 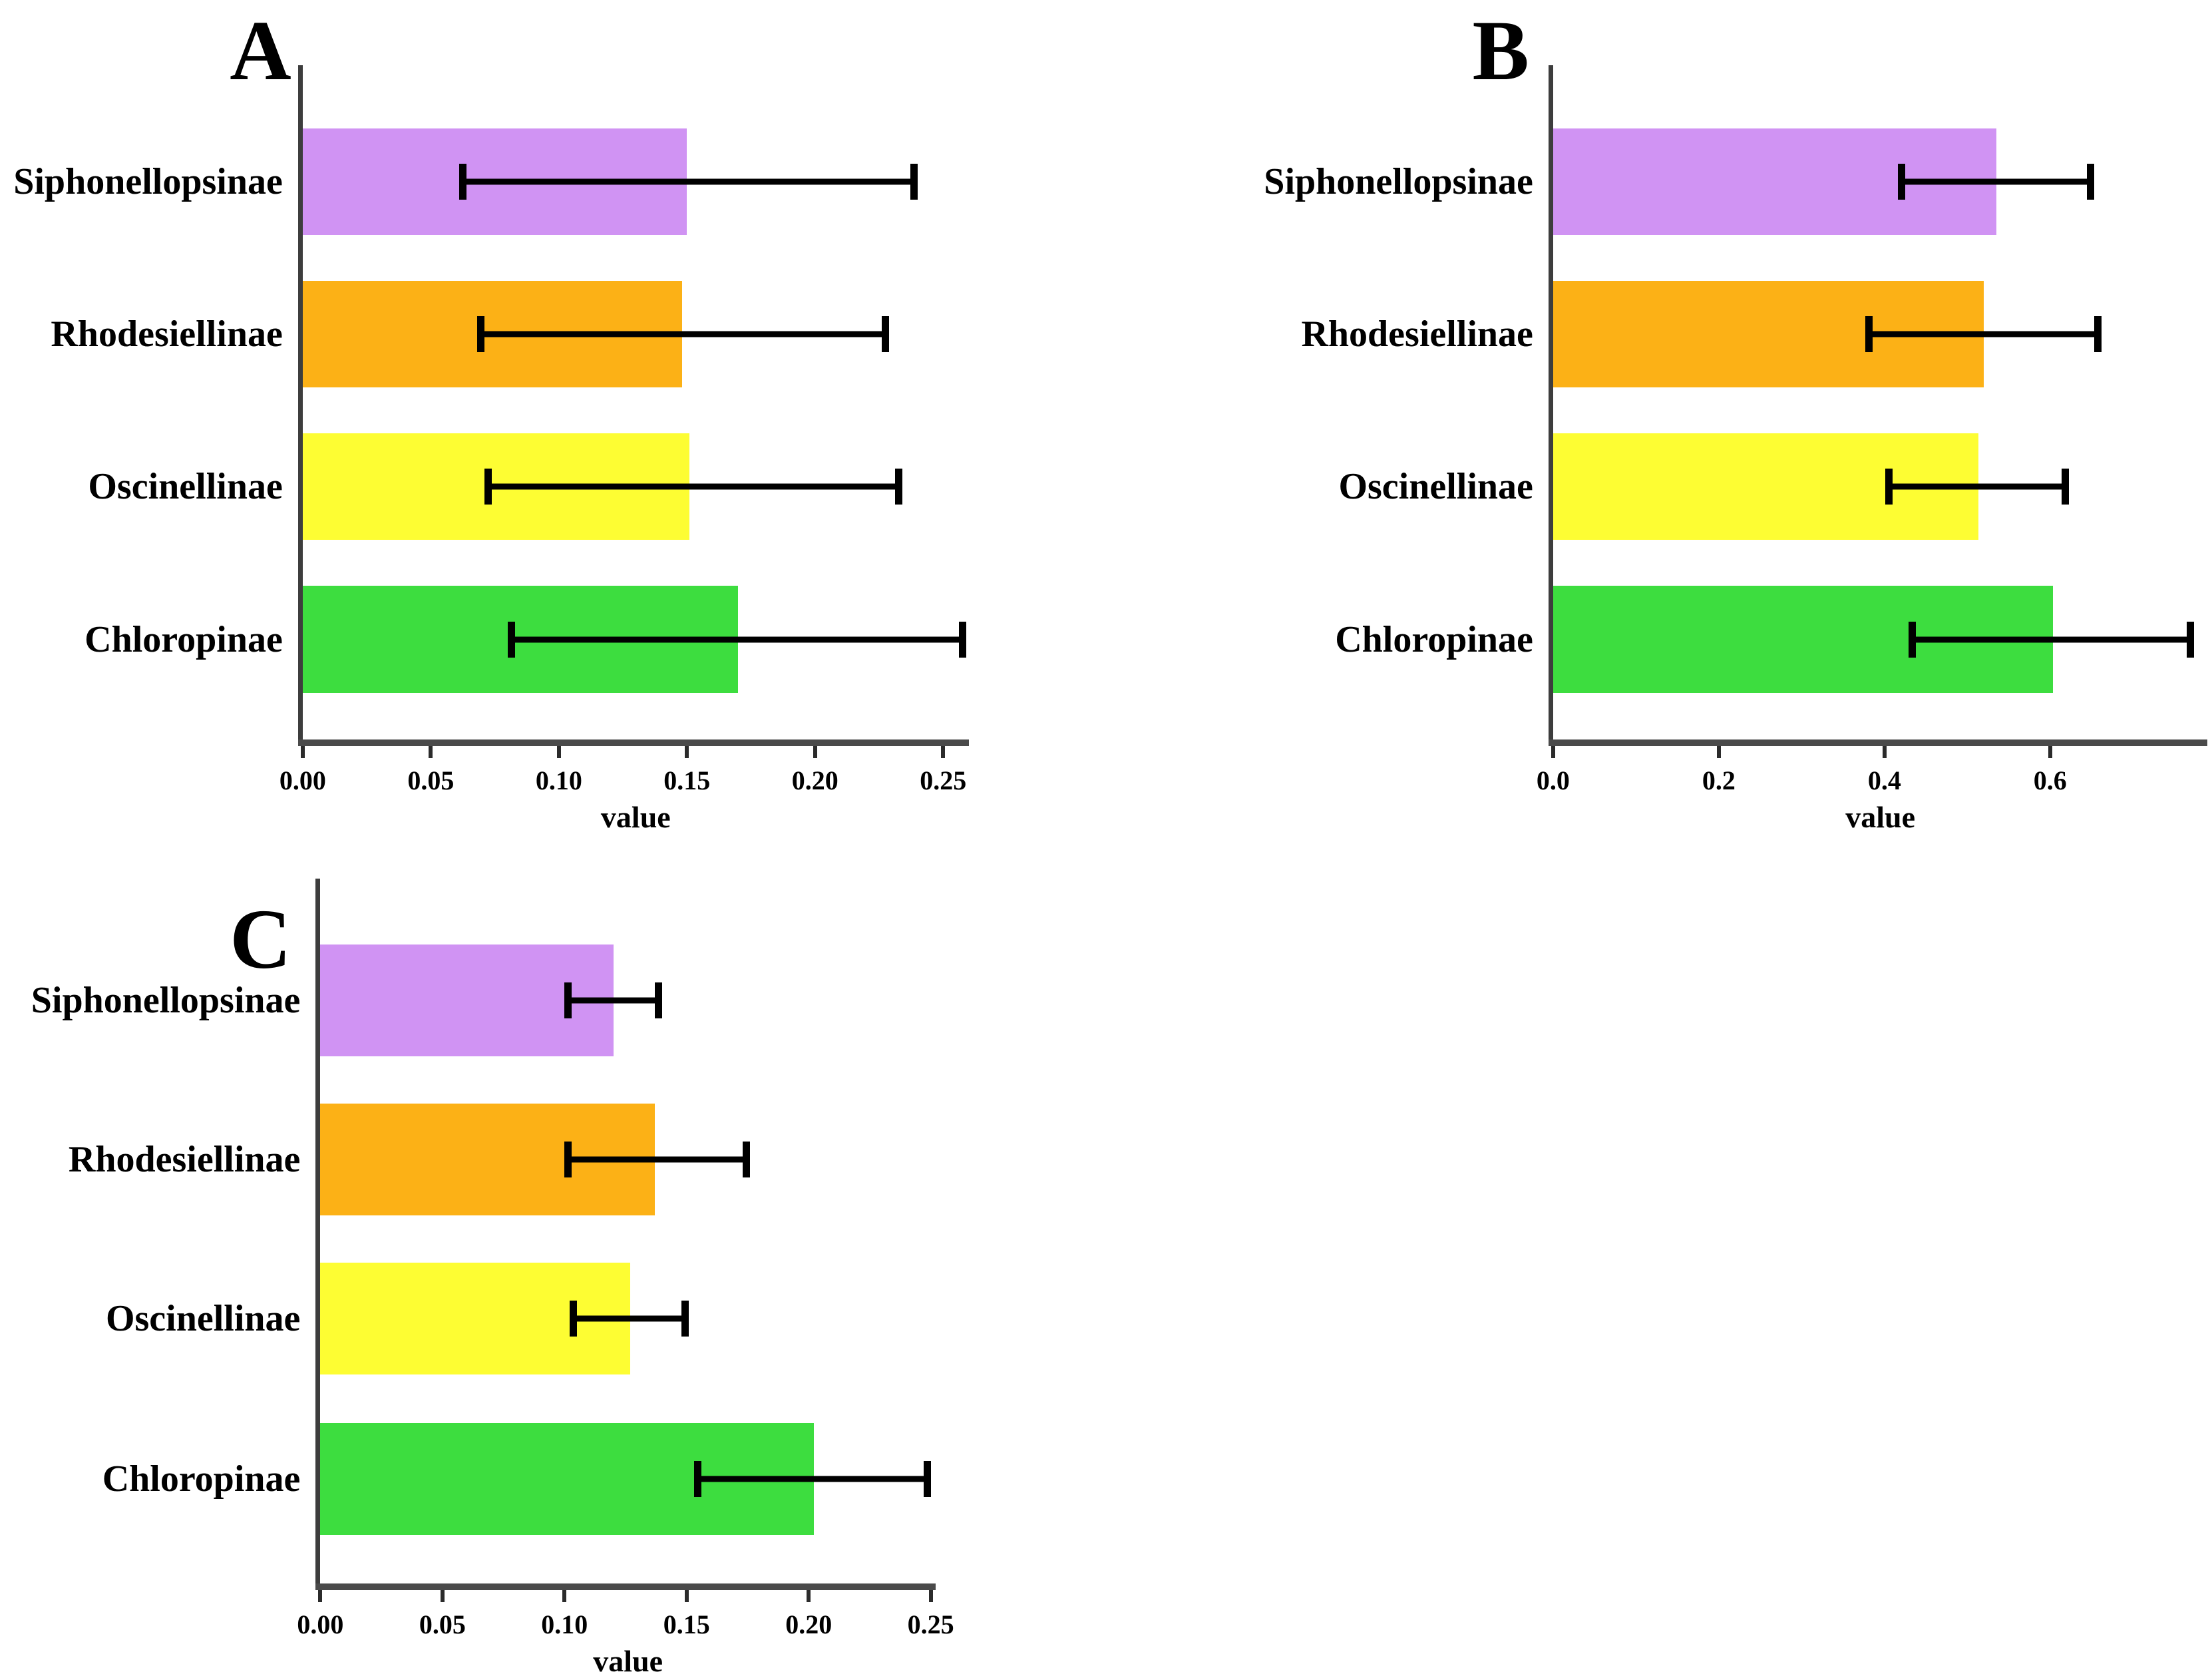 What do you see at coordinates (1553, 781) in the screenshot?
I see `x-axis-tick-label: 0.0` at bounding box center [1553, 781].